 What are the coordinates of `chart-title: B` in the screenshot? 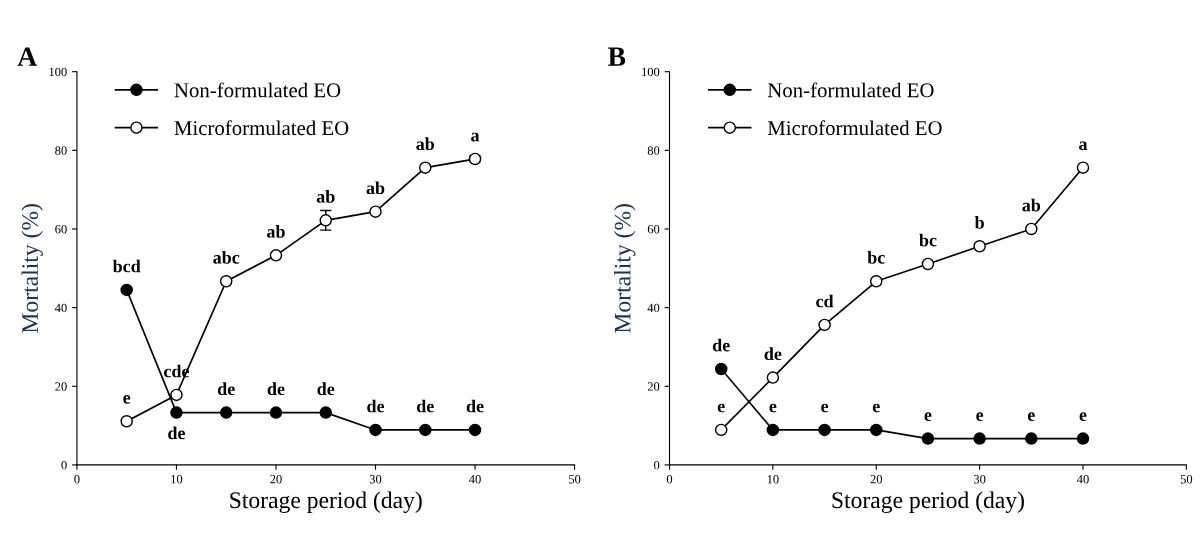 It's located at (616, 56).